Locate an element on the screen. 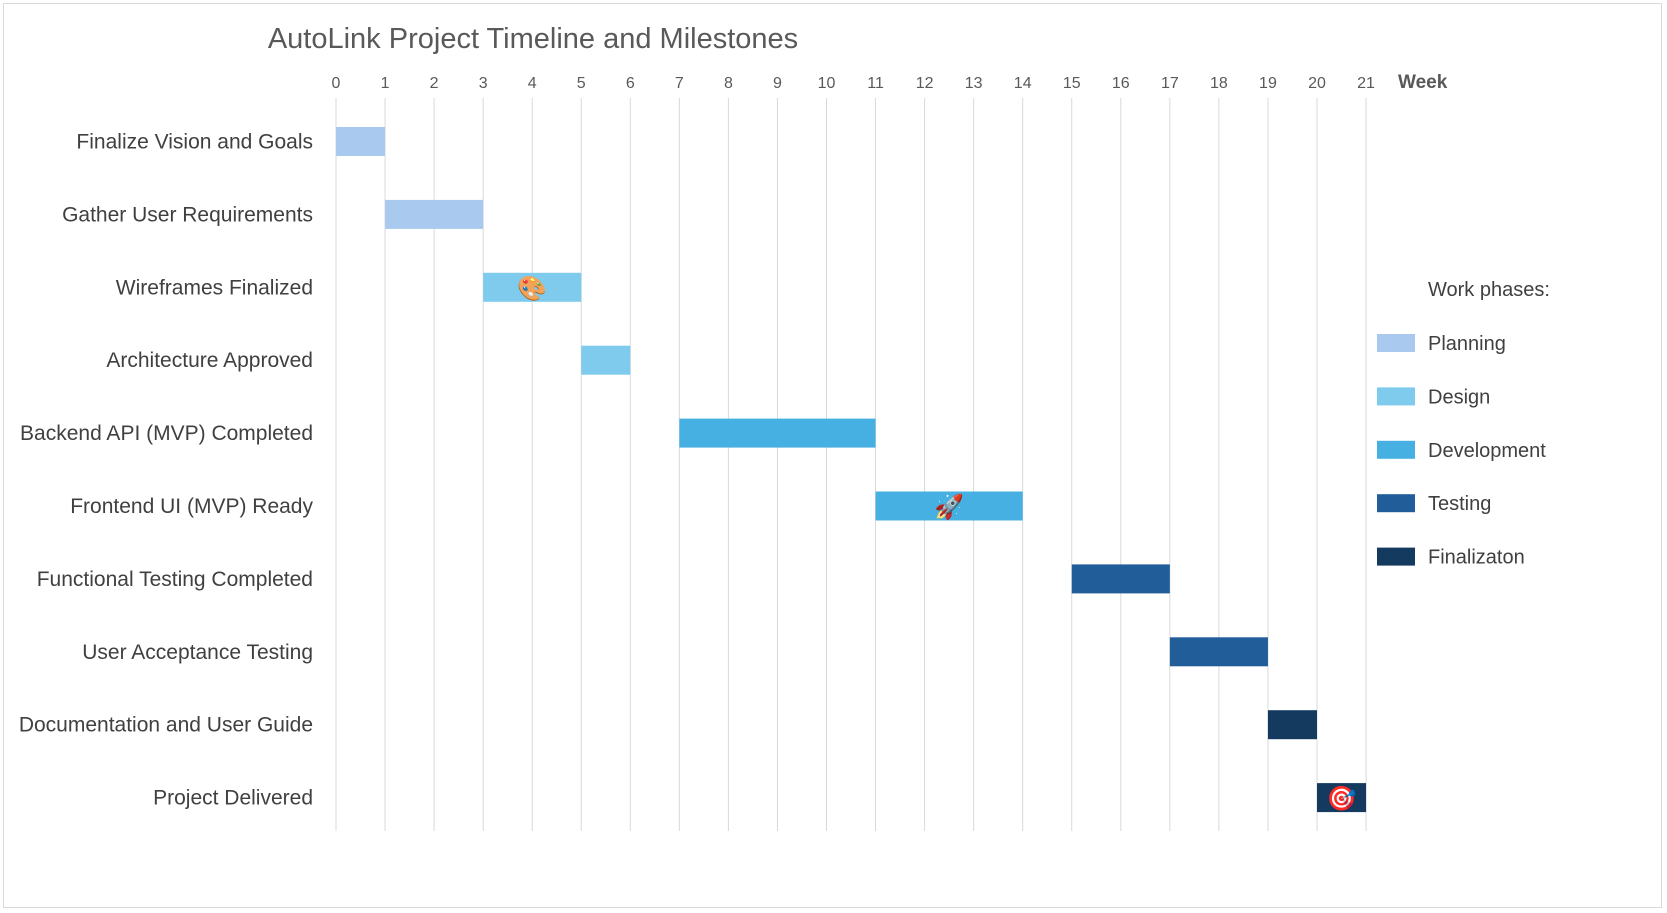 The width and height of the screenshot is (1667, 913). x-tick-label: 18 is located at coordinates (1219, 83).